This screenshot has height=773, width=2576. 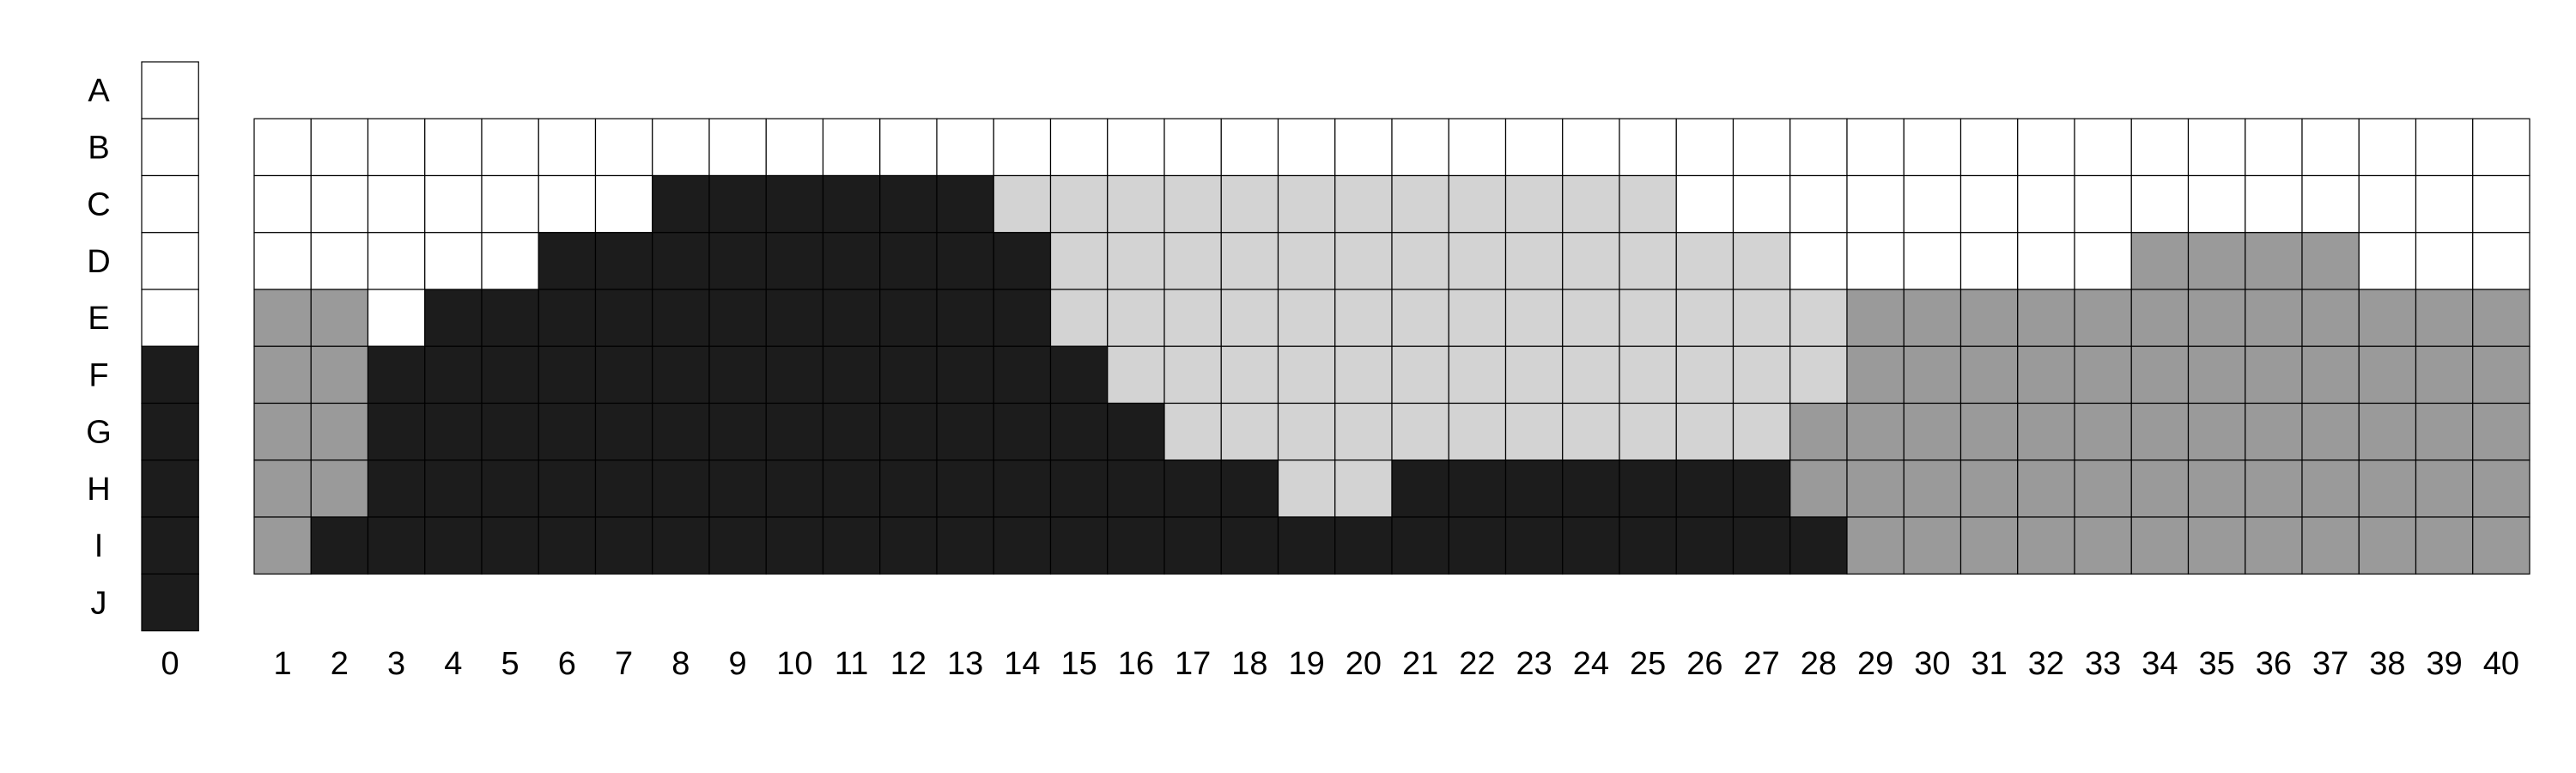 What do you see at coordinates (99, 546) in the screenshot?
I see `row-label: I` at bounding box center [99, 546].